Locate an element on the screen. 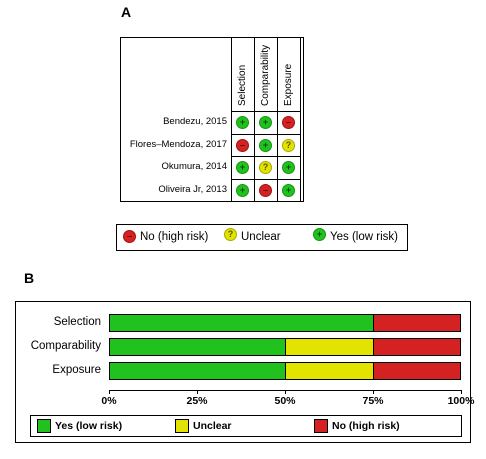 This screenshot has width=486, height=459. graph-legend: Yes (low risk) Unclear No (high risk) is located at coordinates (246, 426).